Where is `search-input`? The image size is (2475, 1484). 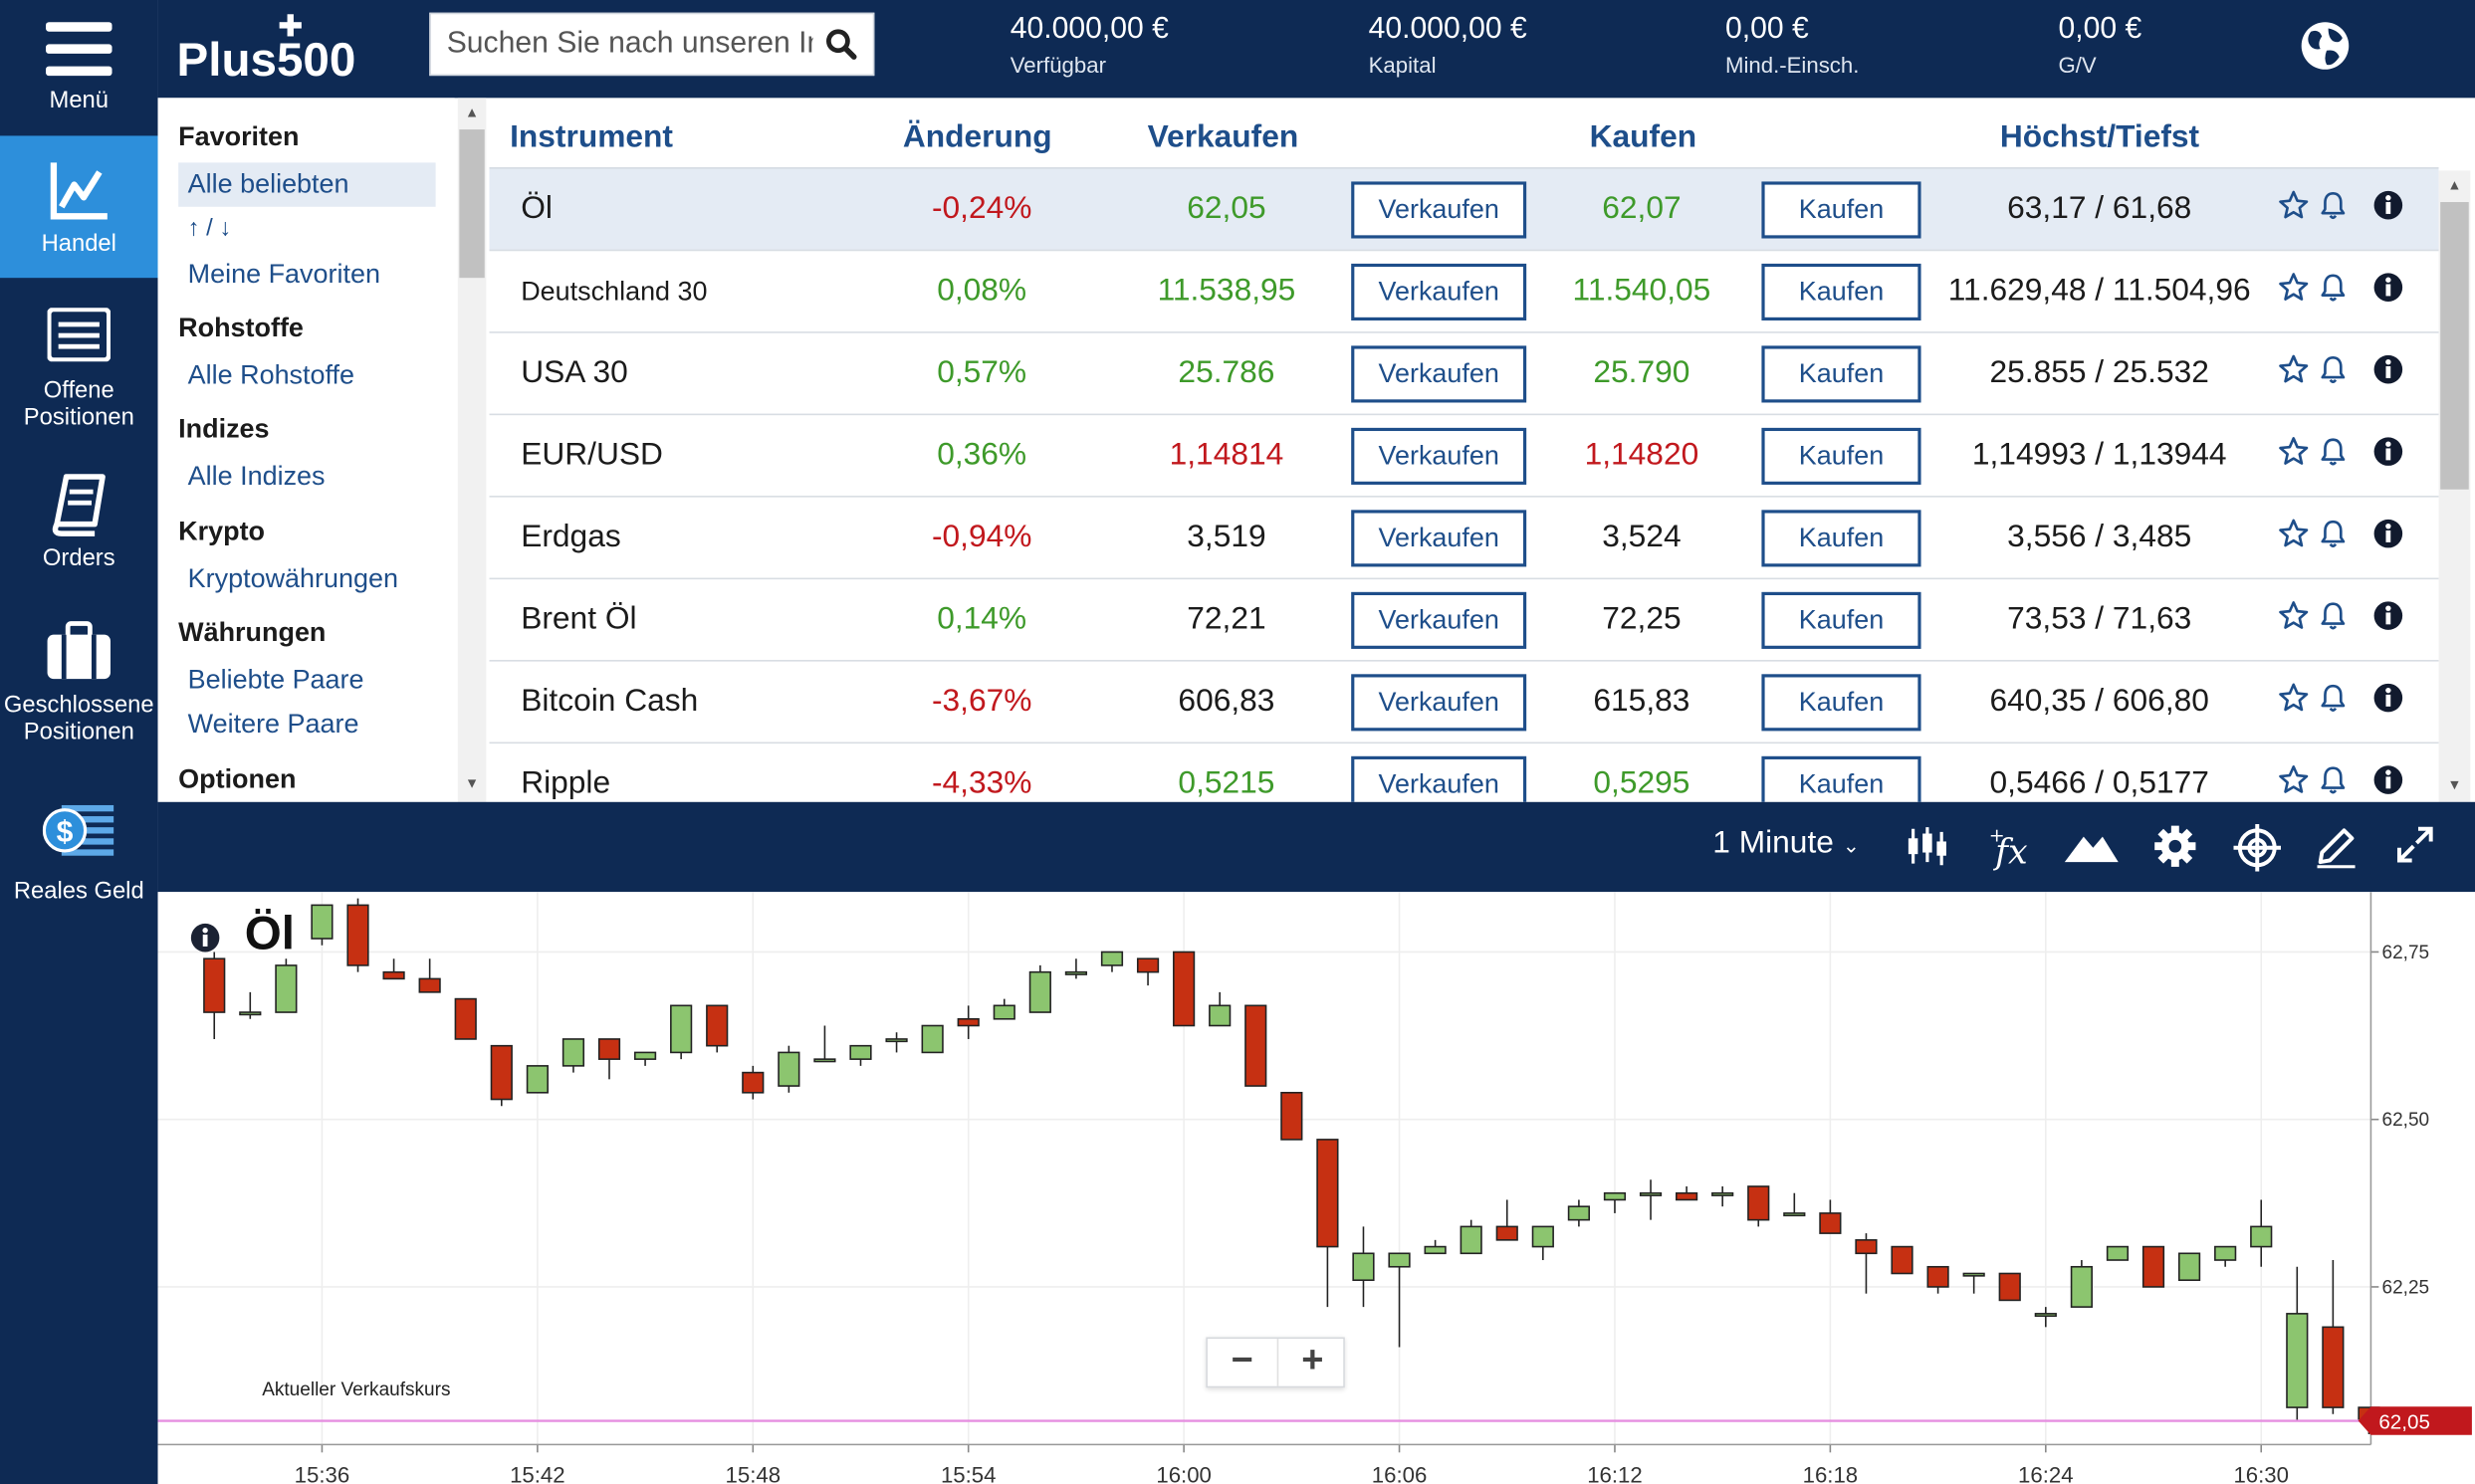
search-input is located at coordinates (629, 44).